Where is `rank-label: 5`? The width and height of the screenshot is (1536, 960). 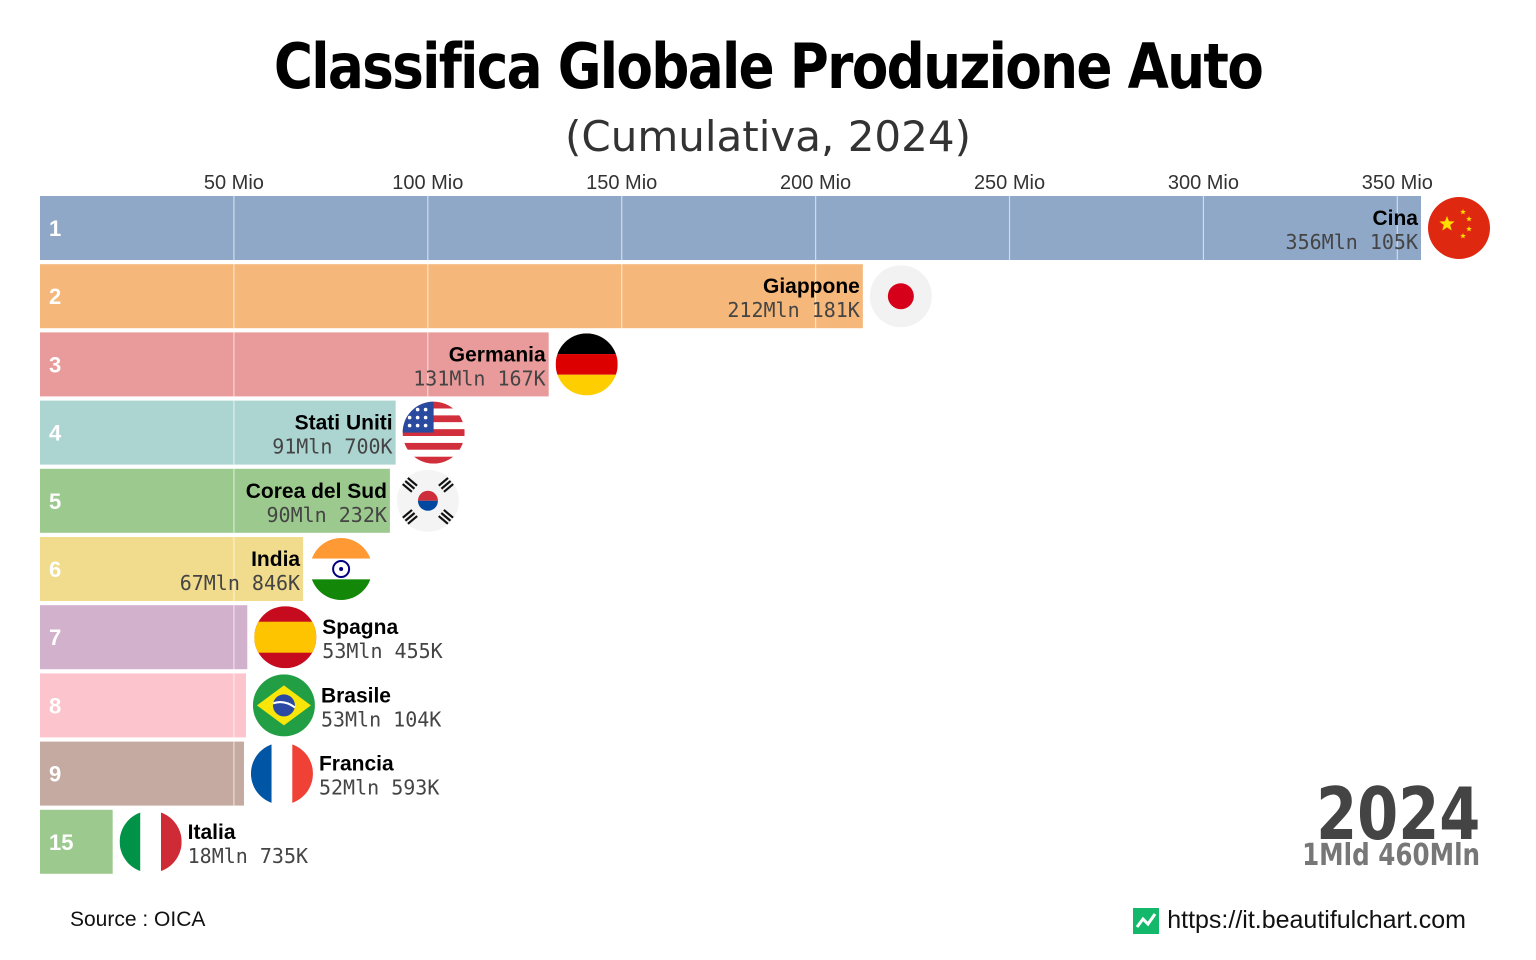
rank-label: 5 is located at coordinates (55, 501).